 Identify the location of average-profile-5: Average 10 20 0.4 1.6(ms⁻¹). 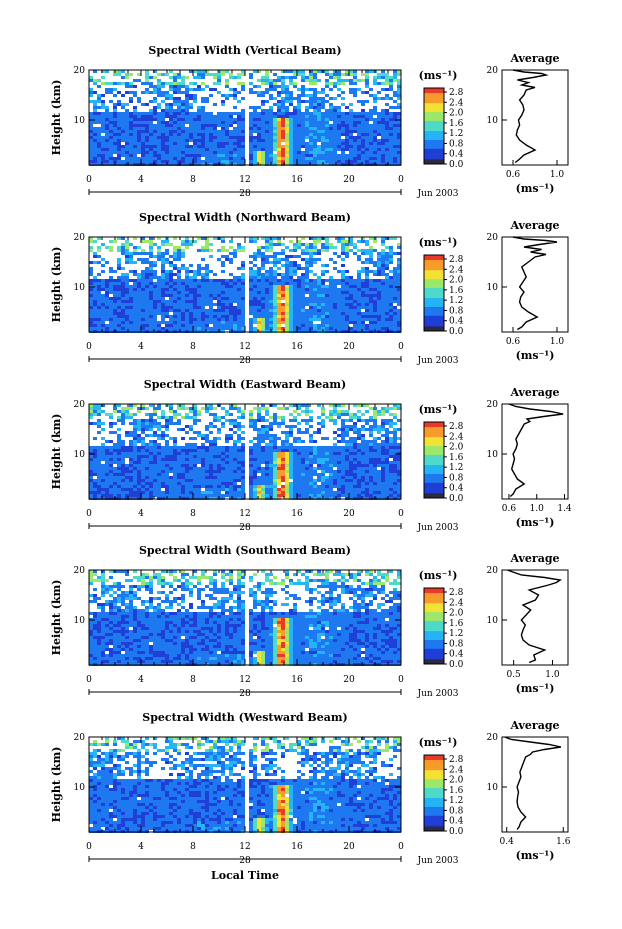
(529, 790).